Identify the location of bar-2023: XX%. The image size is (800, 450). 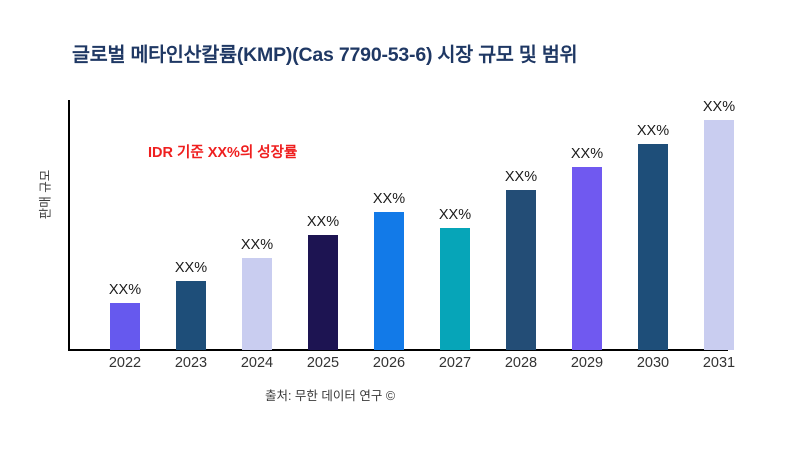
(191, 305).